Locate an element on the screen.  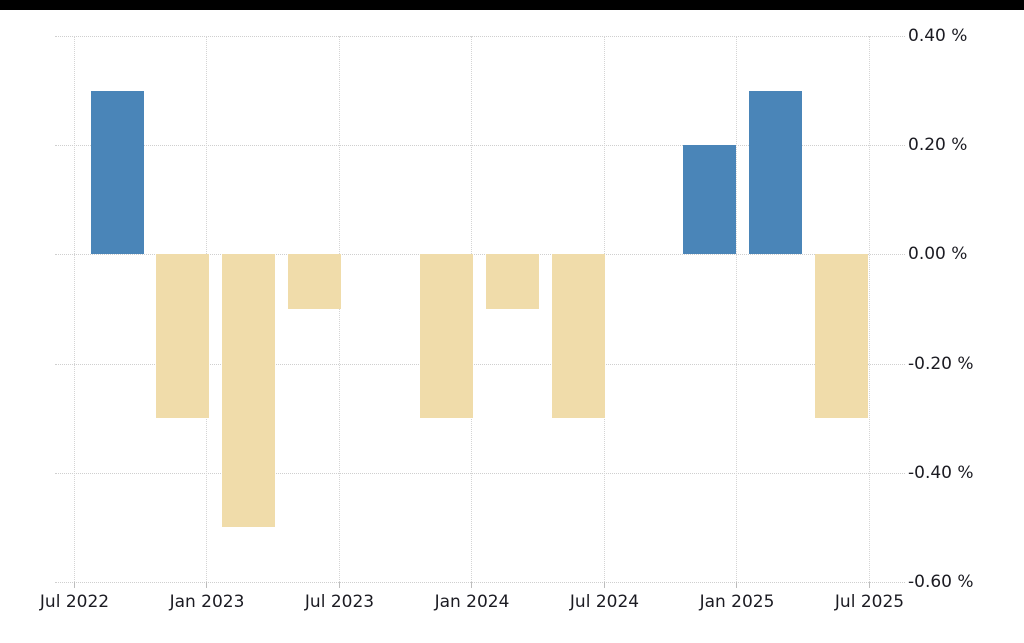
bar-q1-2025 is located at coordinates (776, 172).